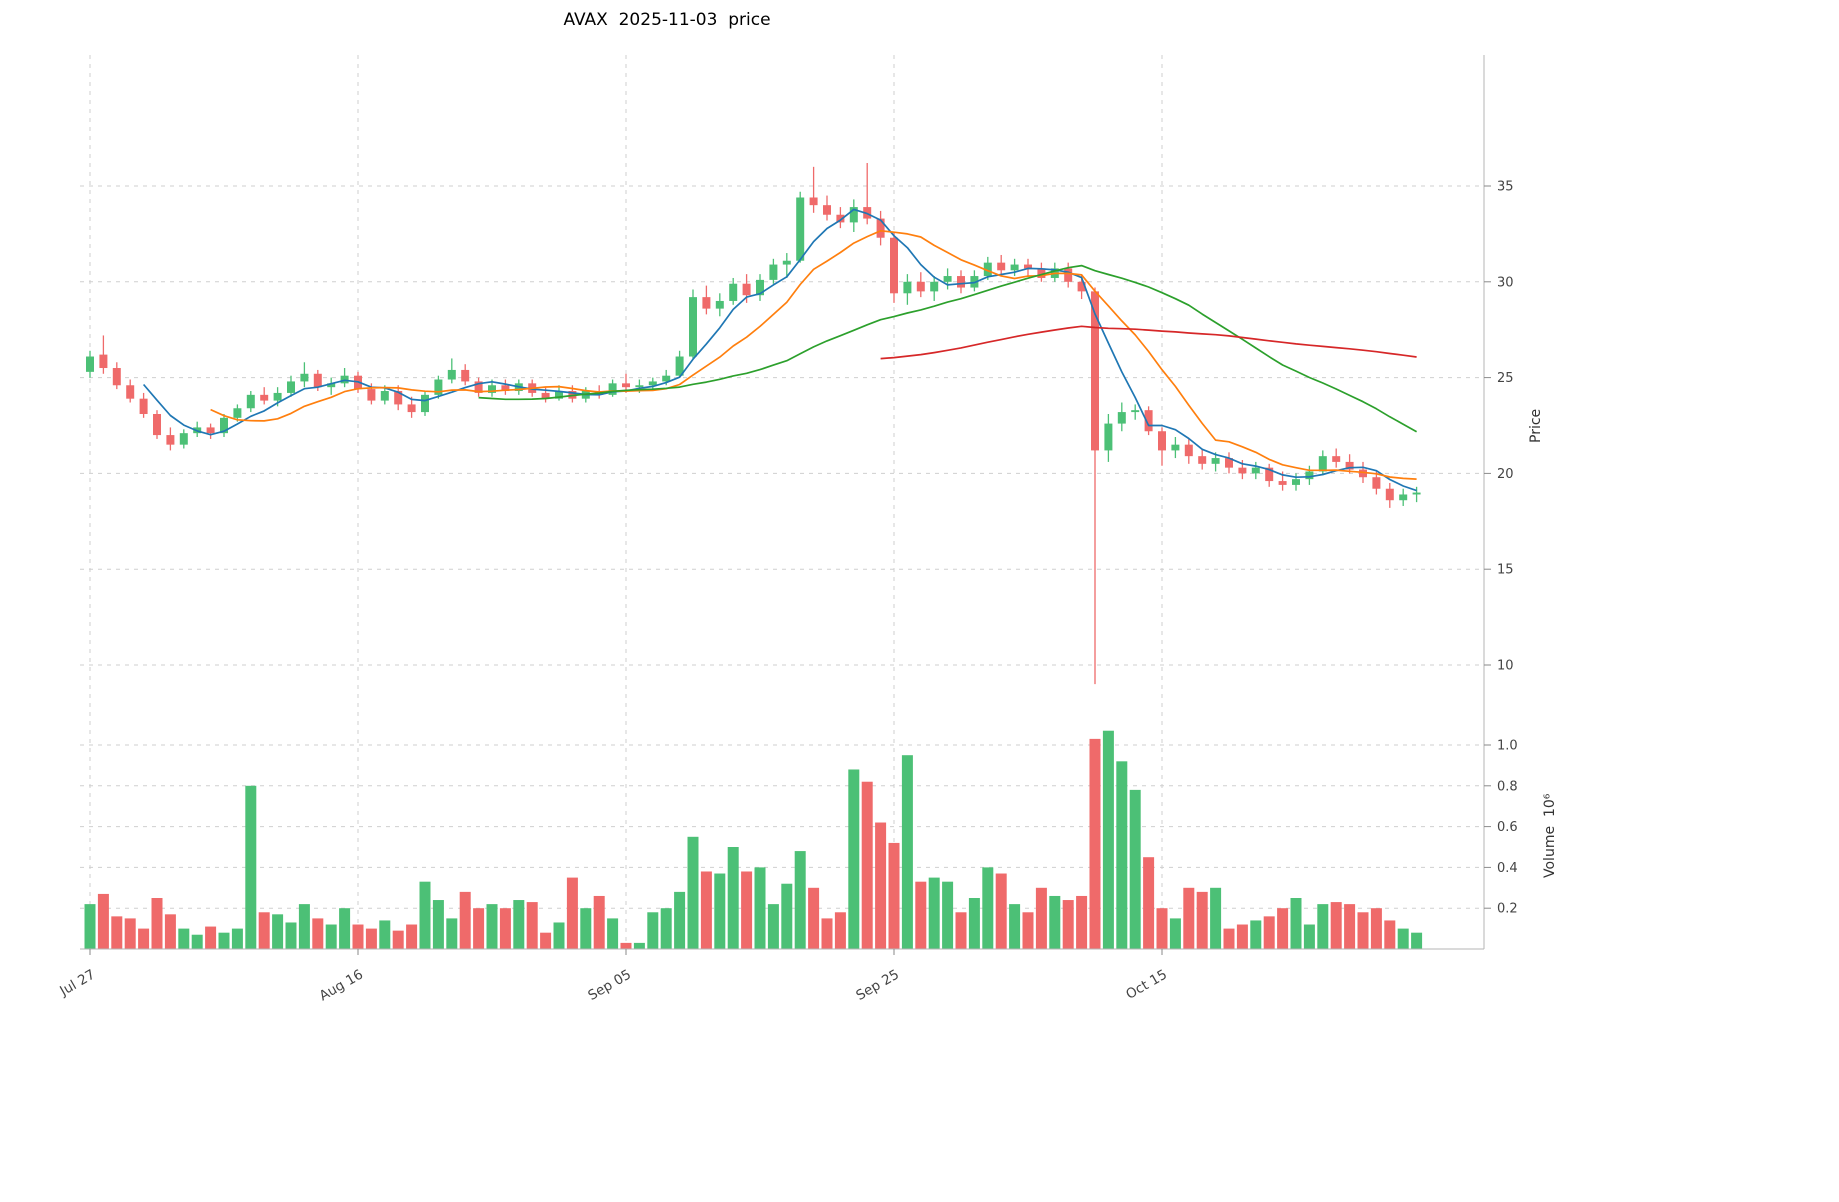 This screenshot has height=1202, width=1839. What do you see at coordinates (341, 986) in the screenshot?
I see `svg-text: Aug 16` at bounding box center [341, 986].